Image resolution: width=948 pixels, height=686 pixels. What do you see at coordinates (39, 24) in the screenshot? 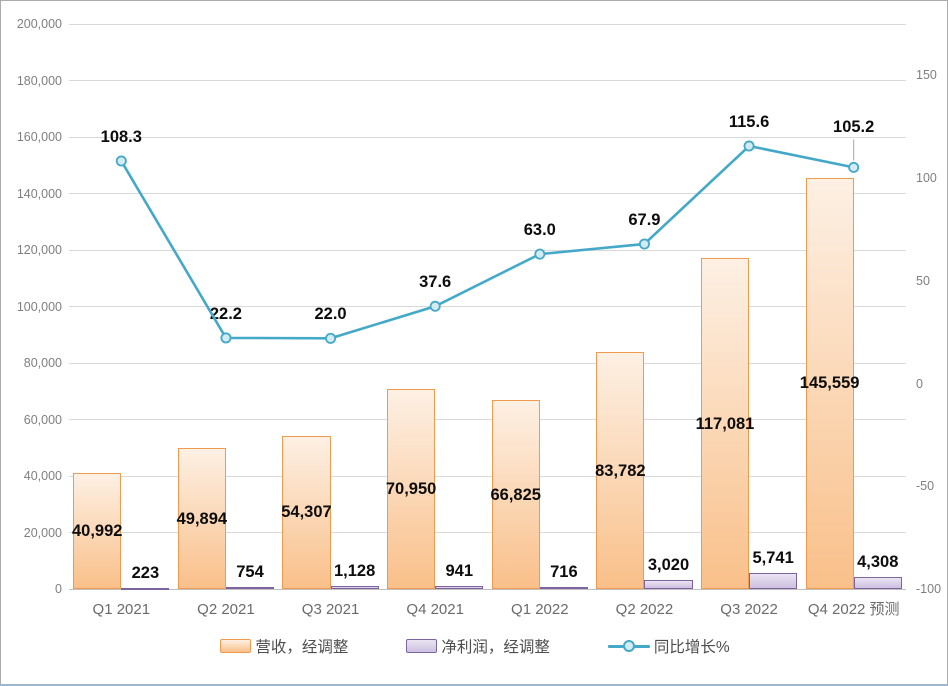
I see `left-axis-tick-label: 200,000` at bounding box center [39, 24].